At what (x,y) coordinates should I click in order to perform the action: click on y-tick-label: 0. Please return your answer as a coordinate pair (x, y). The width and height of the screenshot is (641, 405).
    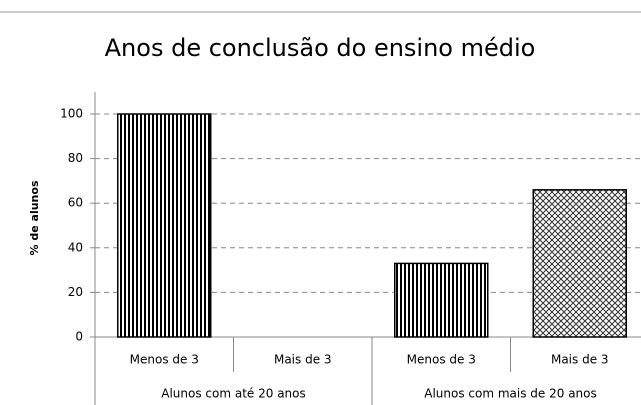
    Looking at the image, I should click on (79, 337).